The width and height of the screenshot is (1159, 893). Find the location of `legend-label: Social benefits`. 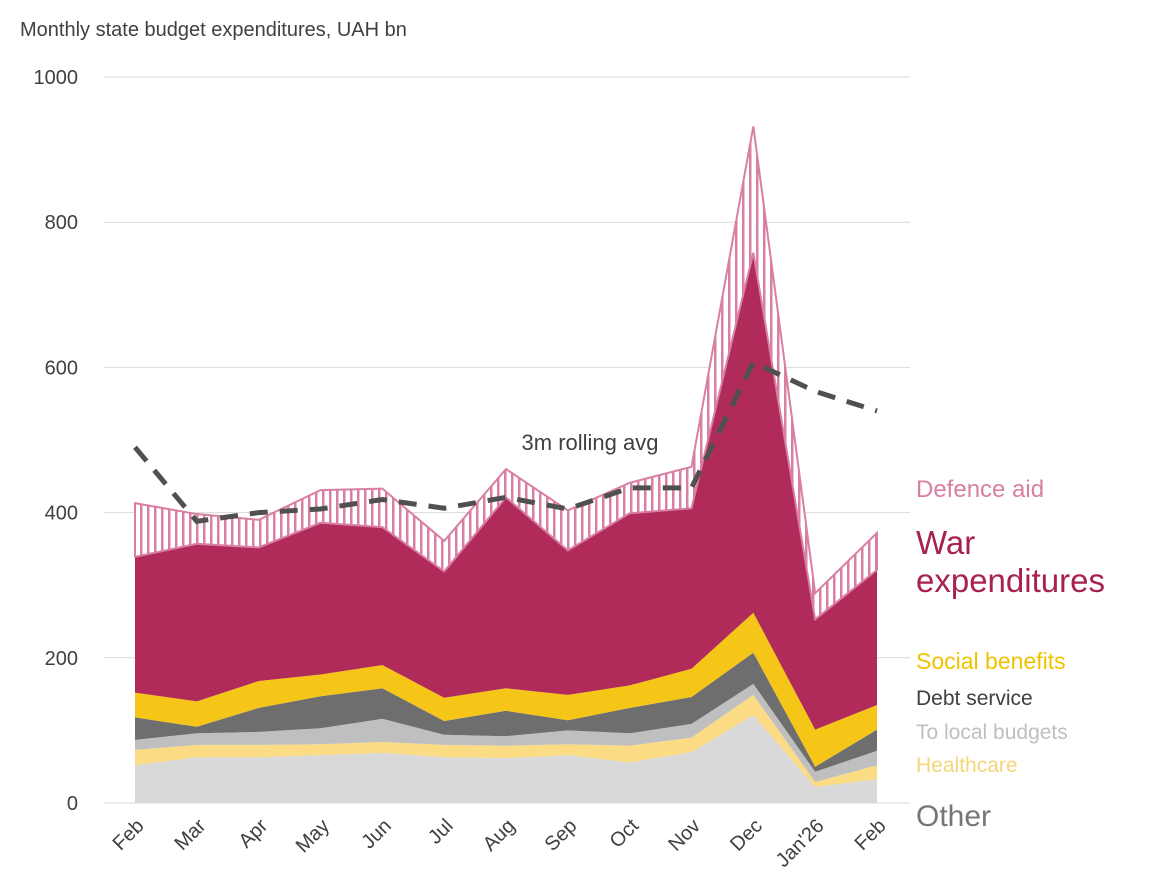

legend-label: Social benefits is located at coordinates (991, 661).